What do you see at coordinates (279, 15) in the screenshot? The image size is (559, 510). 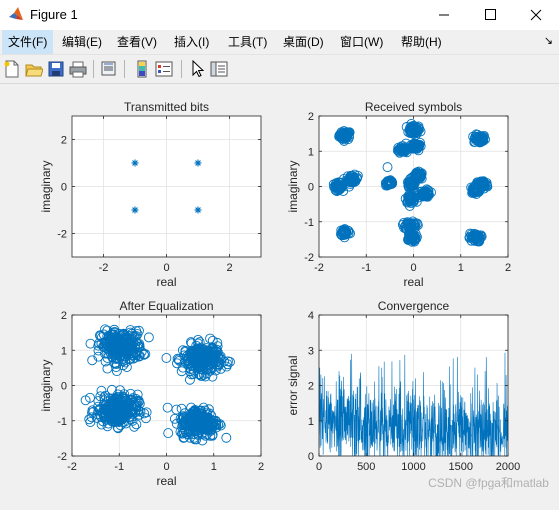 I see `title-bar: Figure 1` at bounding box center [279, 15].